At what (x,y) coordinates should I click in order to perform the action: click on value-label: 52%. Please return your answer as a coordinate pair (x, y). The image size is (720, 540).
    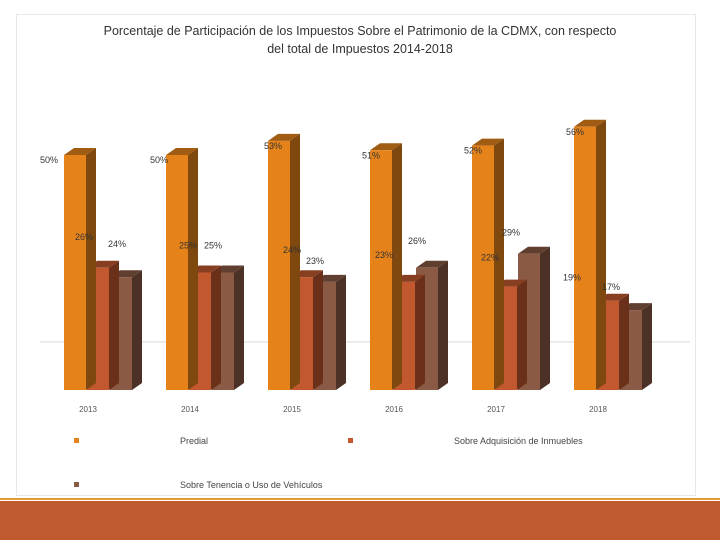
    Looking at the image, I should click on (473, 151).